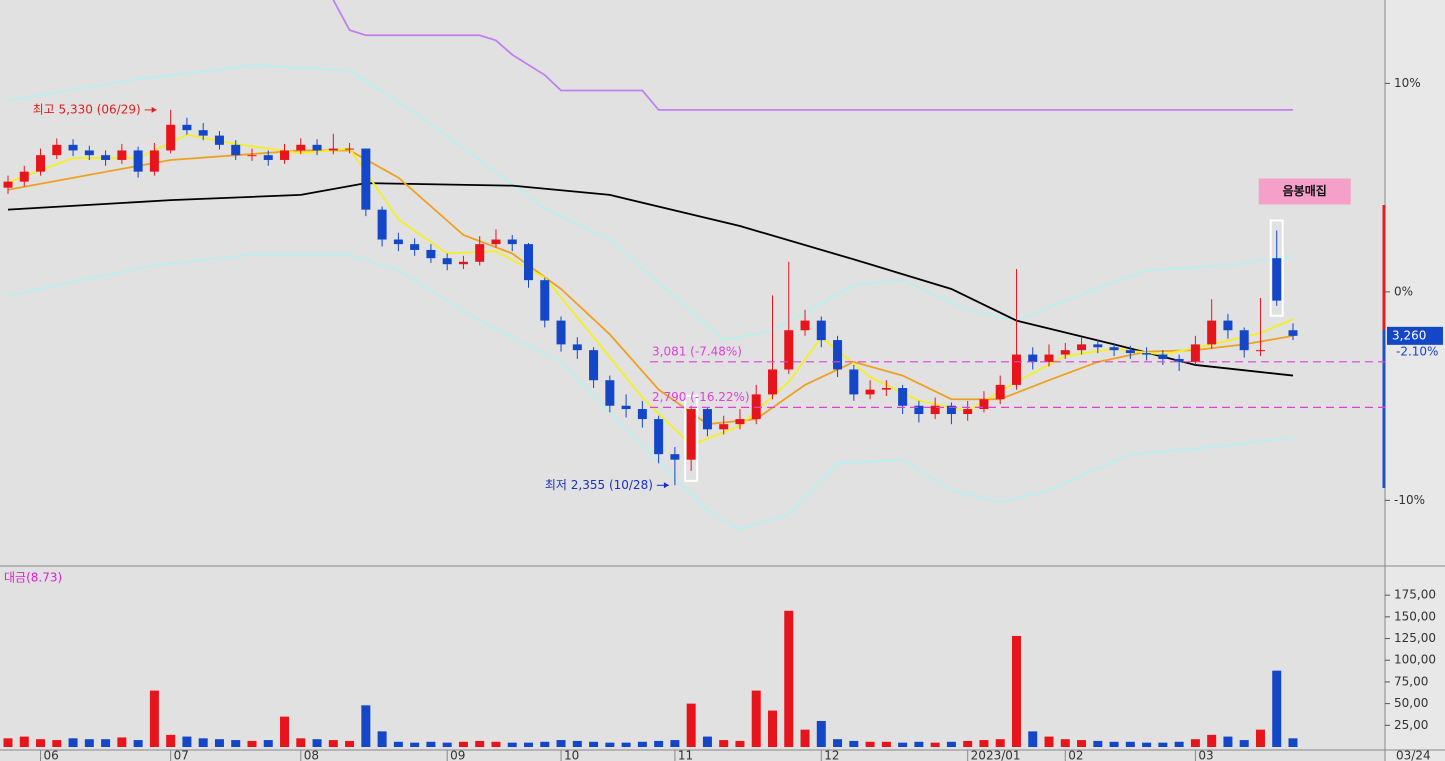 The width and height of the screenshot is (1445, 761). What do you see at coordinates (457, 755) in the screenshot?
I see `x-tick-label: 09` at bounding box center [457, 755].